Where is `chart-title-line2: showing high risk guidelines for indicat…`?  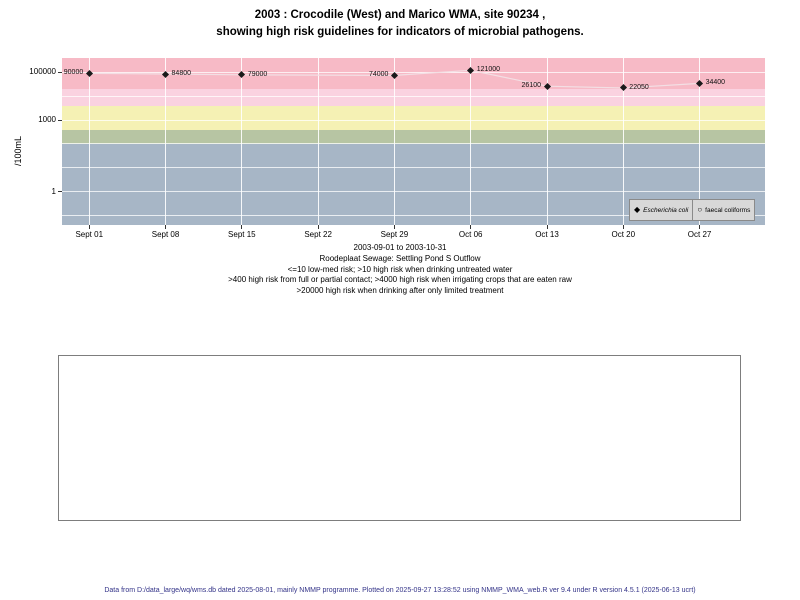
chart-title-line2: showing high risk guidelines for indicat… is located at coordinates (400, 32).